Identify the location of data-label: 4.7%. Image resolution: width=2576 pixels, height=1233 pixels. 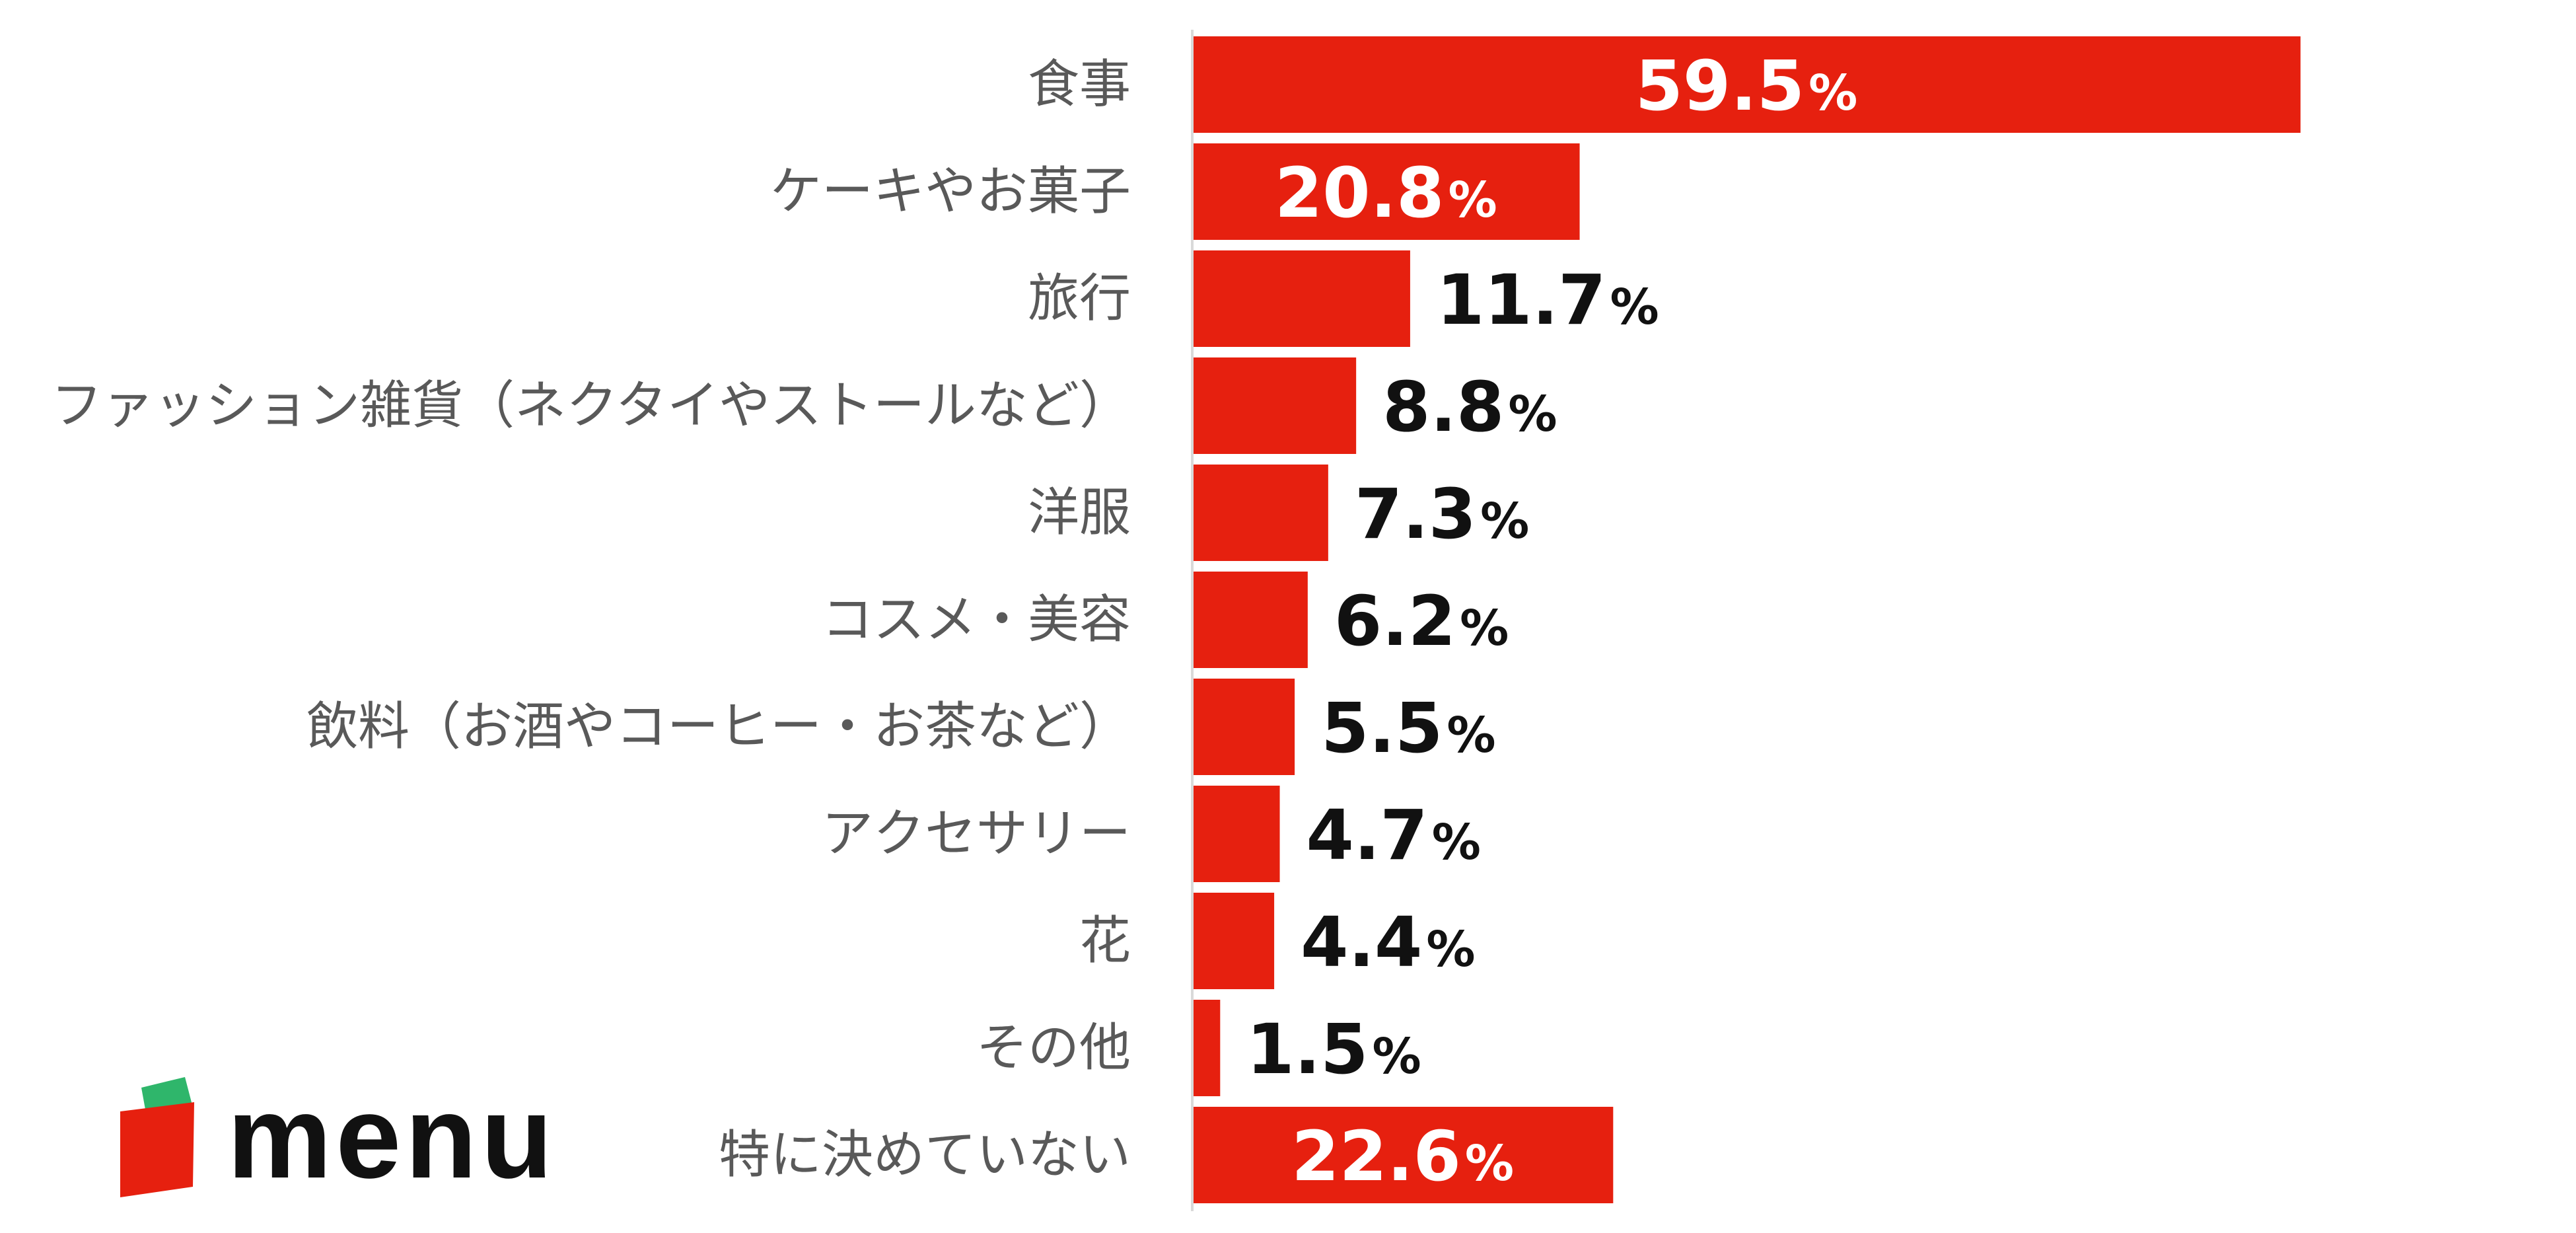
(1393, 835).